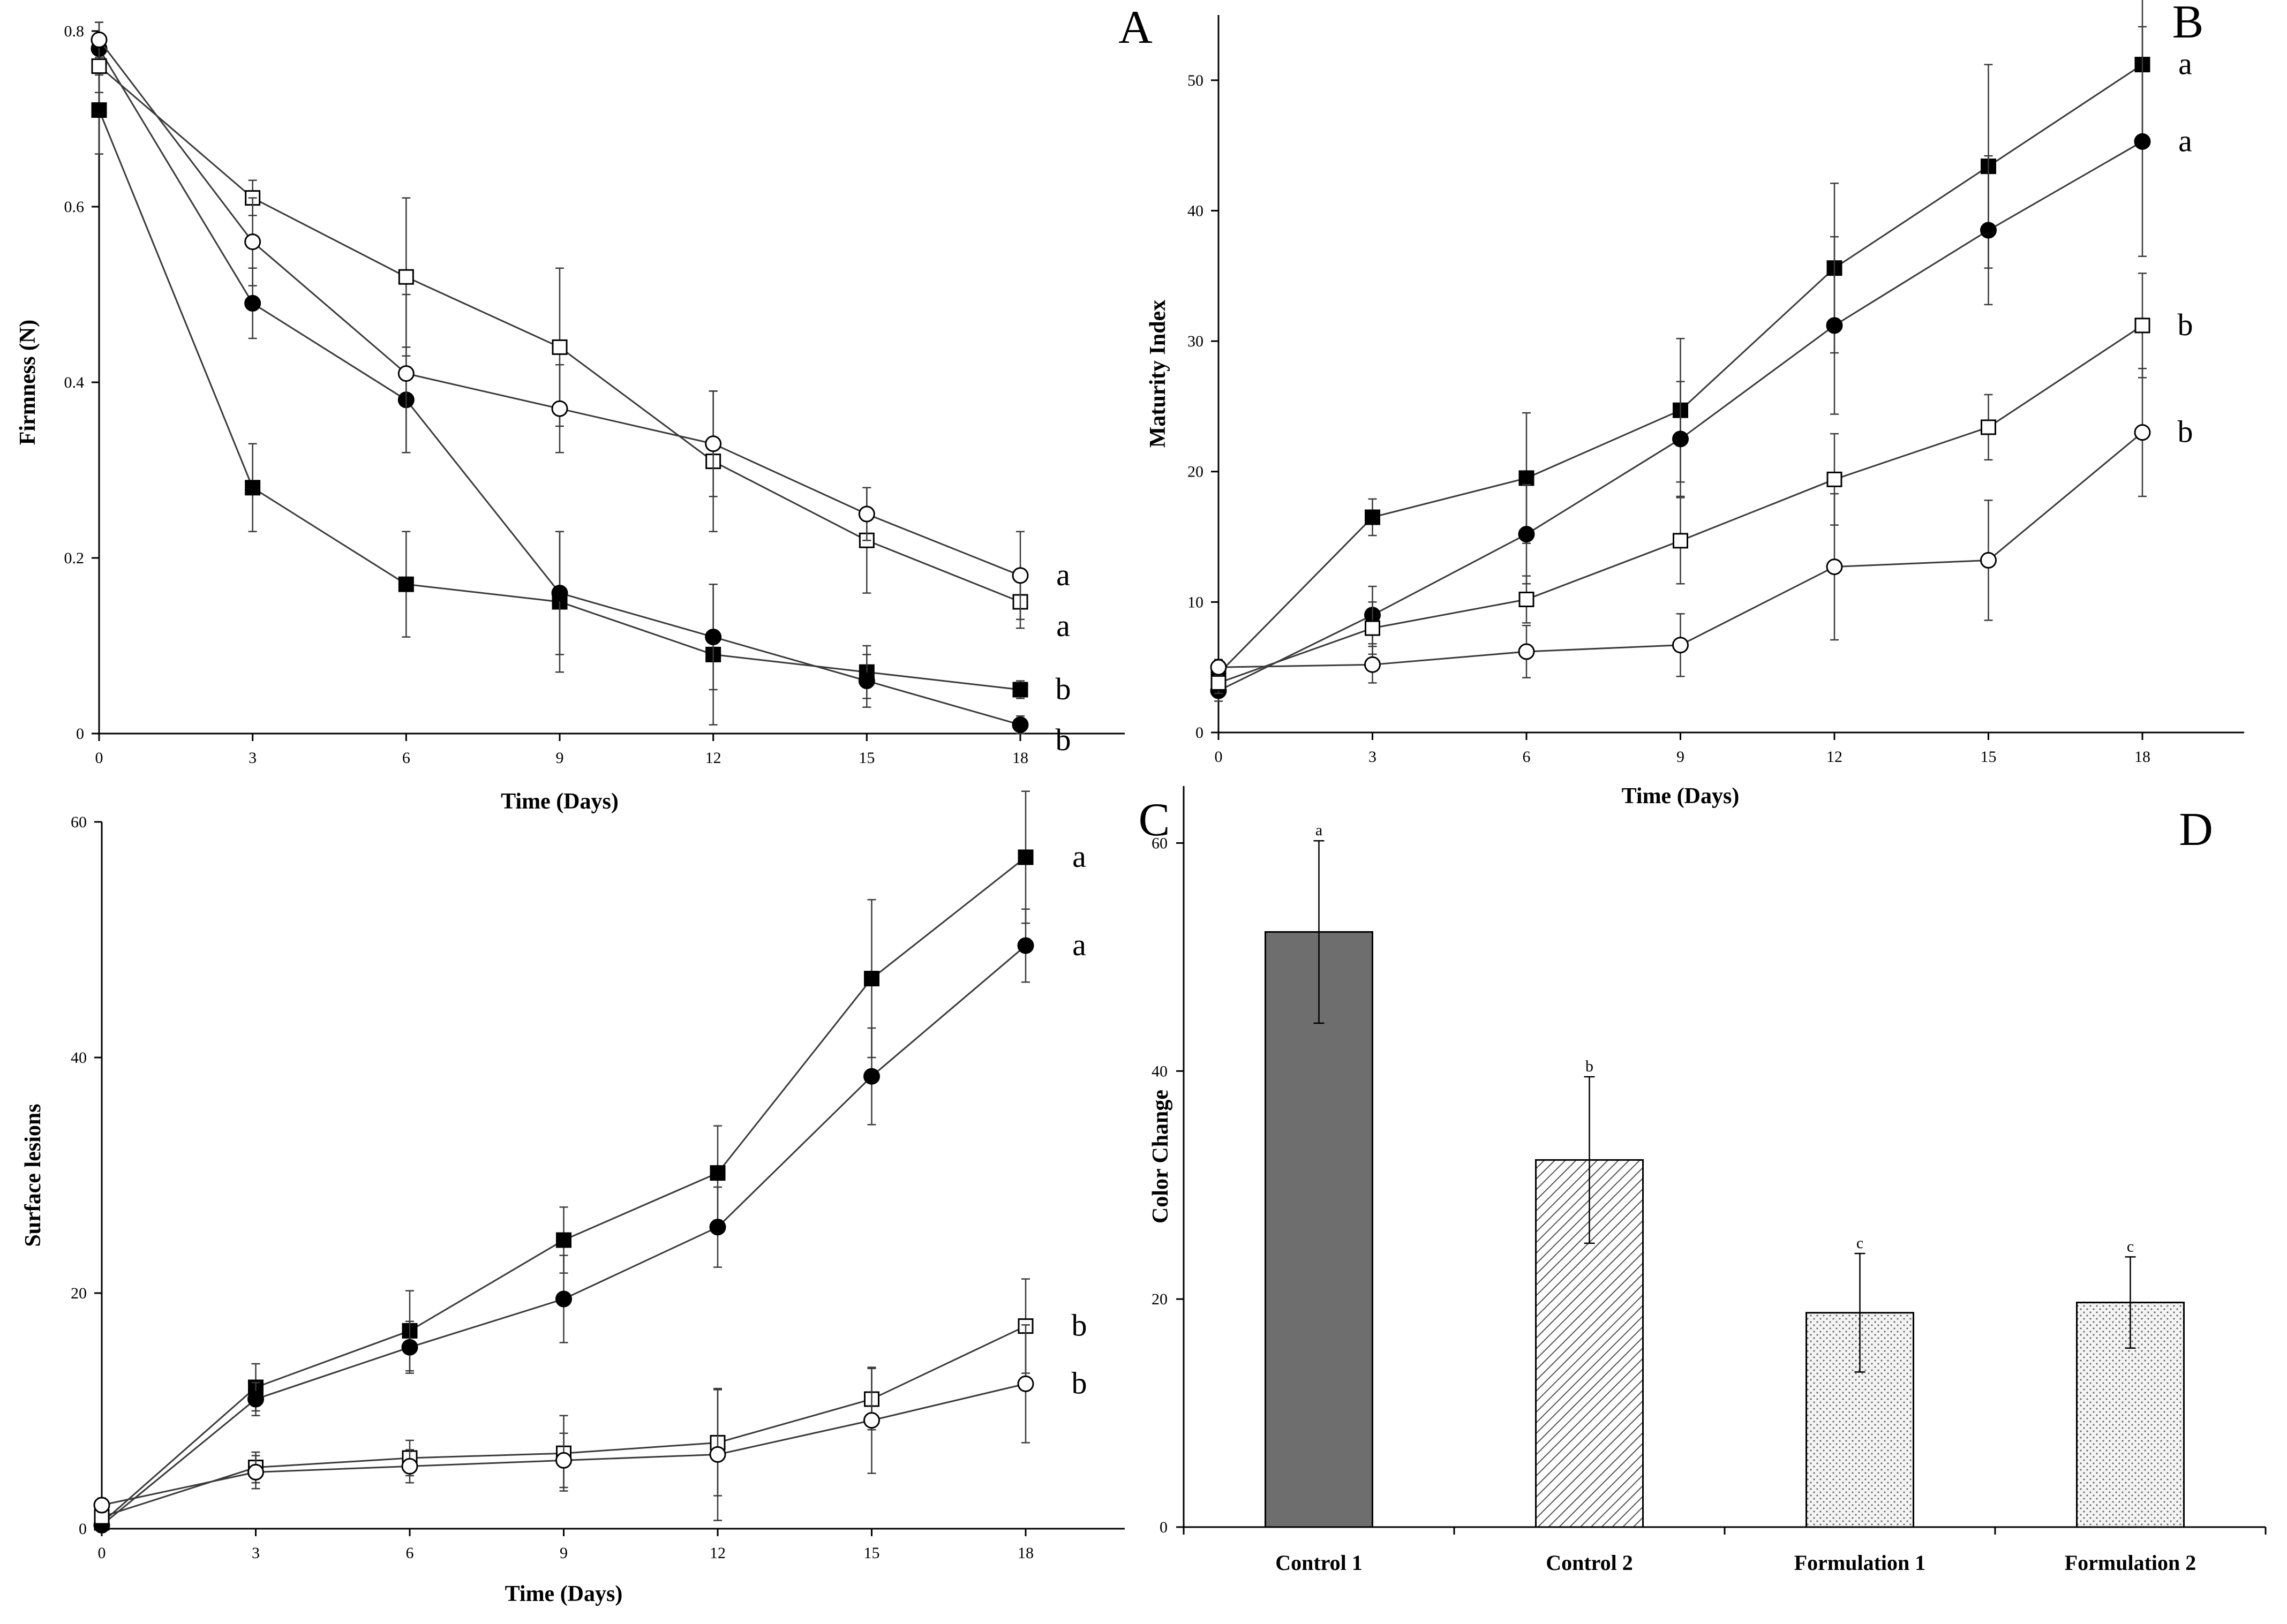 This screenshot has height=1624, width=2287. What do you see at coordinates (1590, 1563) in the screenshot?
I see `category-label: Control 2` at bounding box center [1590, 1563].